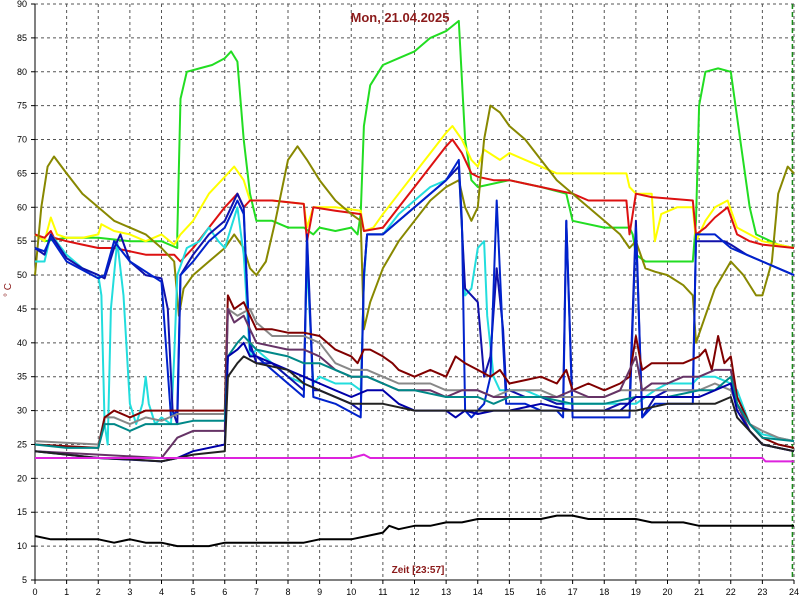  What do you see at coordinates (573, 592) in the screenshot?
I see `x-tick-label: 17` at bounding box center [573, 592].